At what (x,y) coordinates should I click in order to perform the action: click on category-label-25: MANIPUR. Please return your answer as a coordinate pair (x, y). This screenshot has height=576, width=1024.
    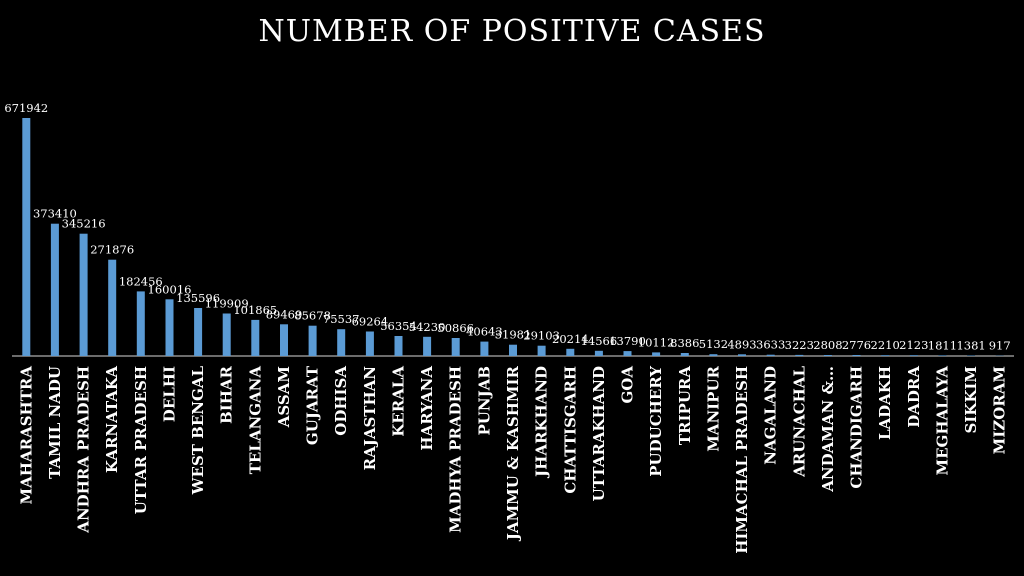
    Looking at the image, I should click on (713, 408).